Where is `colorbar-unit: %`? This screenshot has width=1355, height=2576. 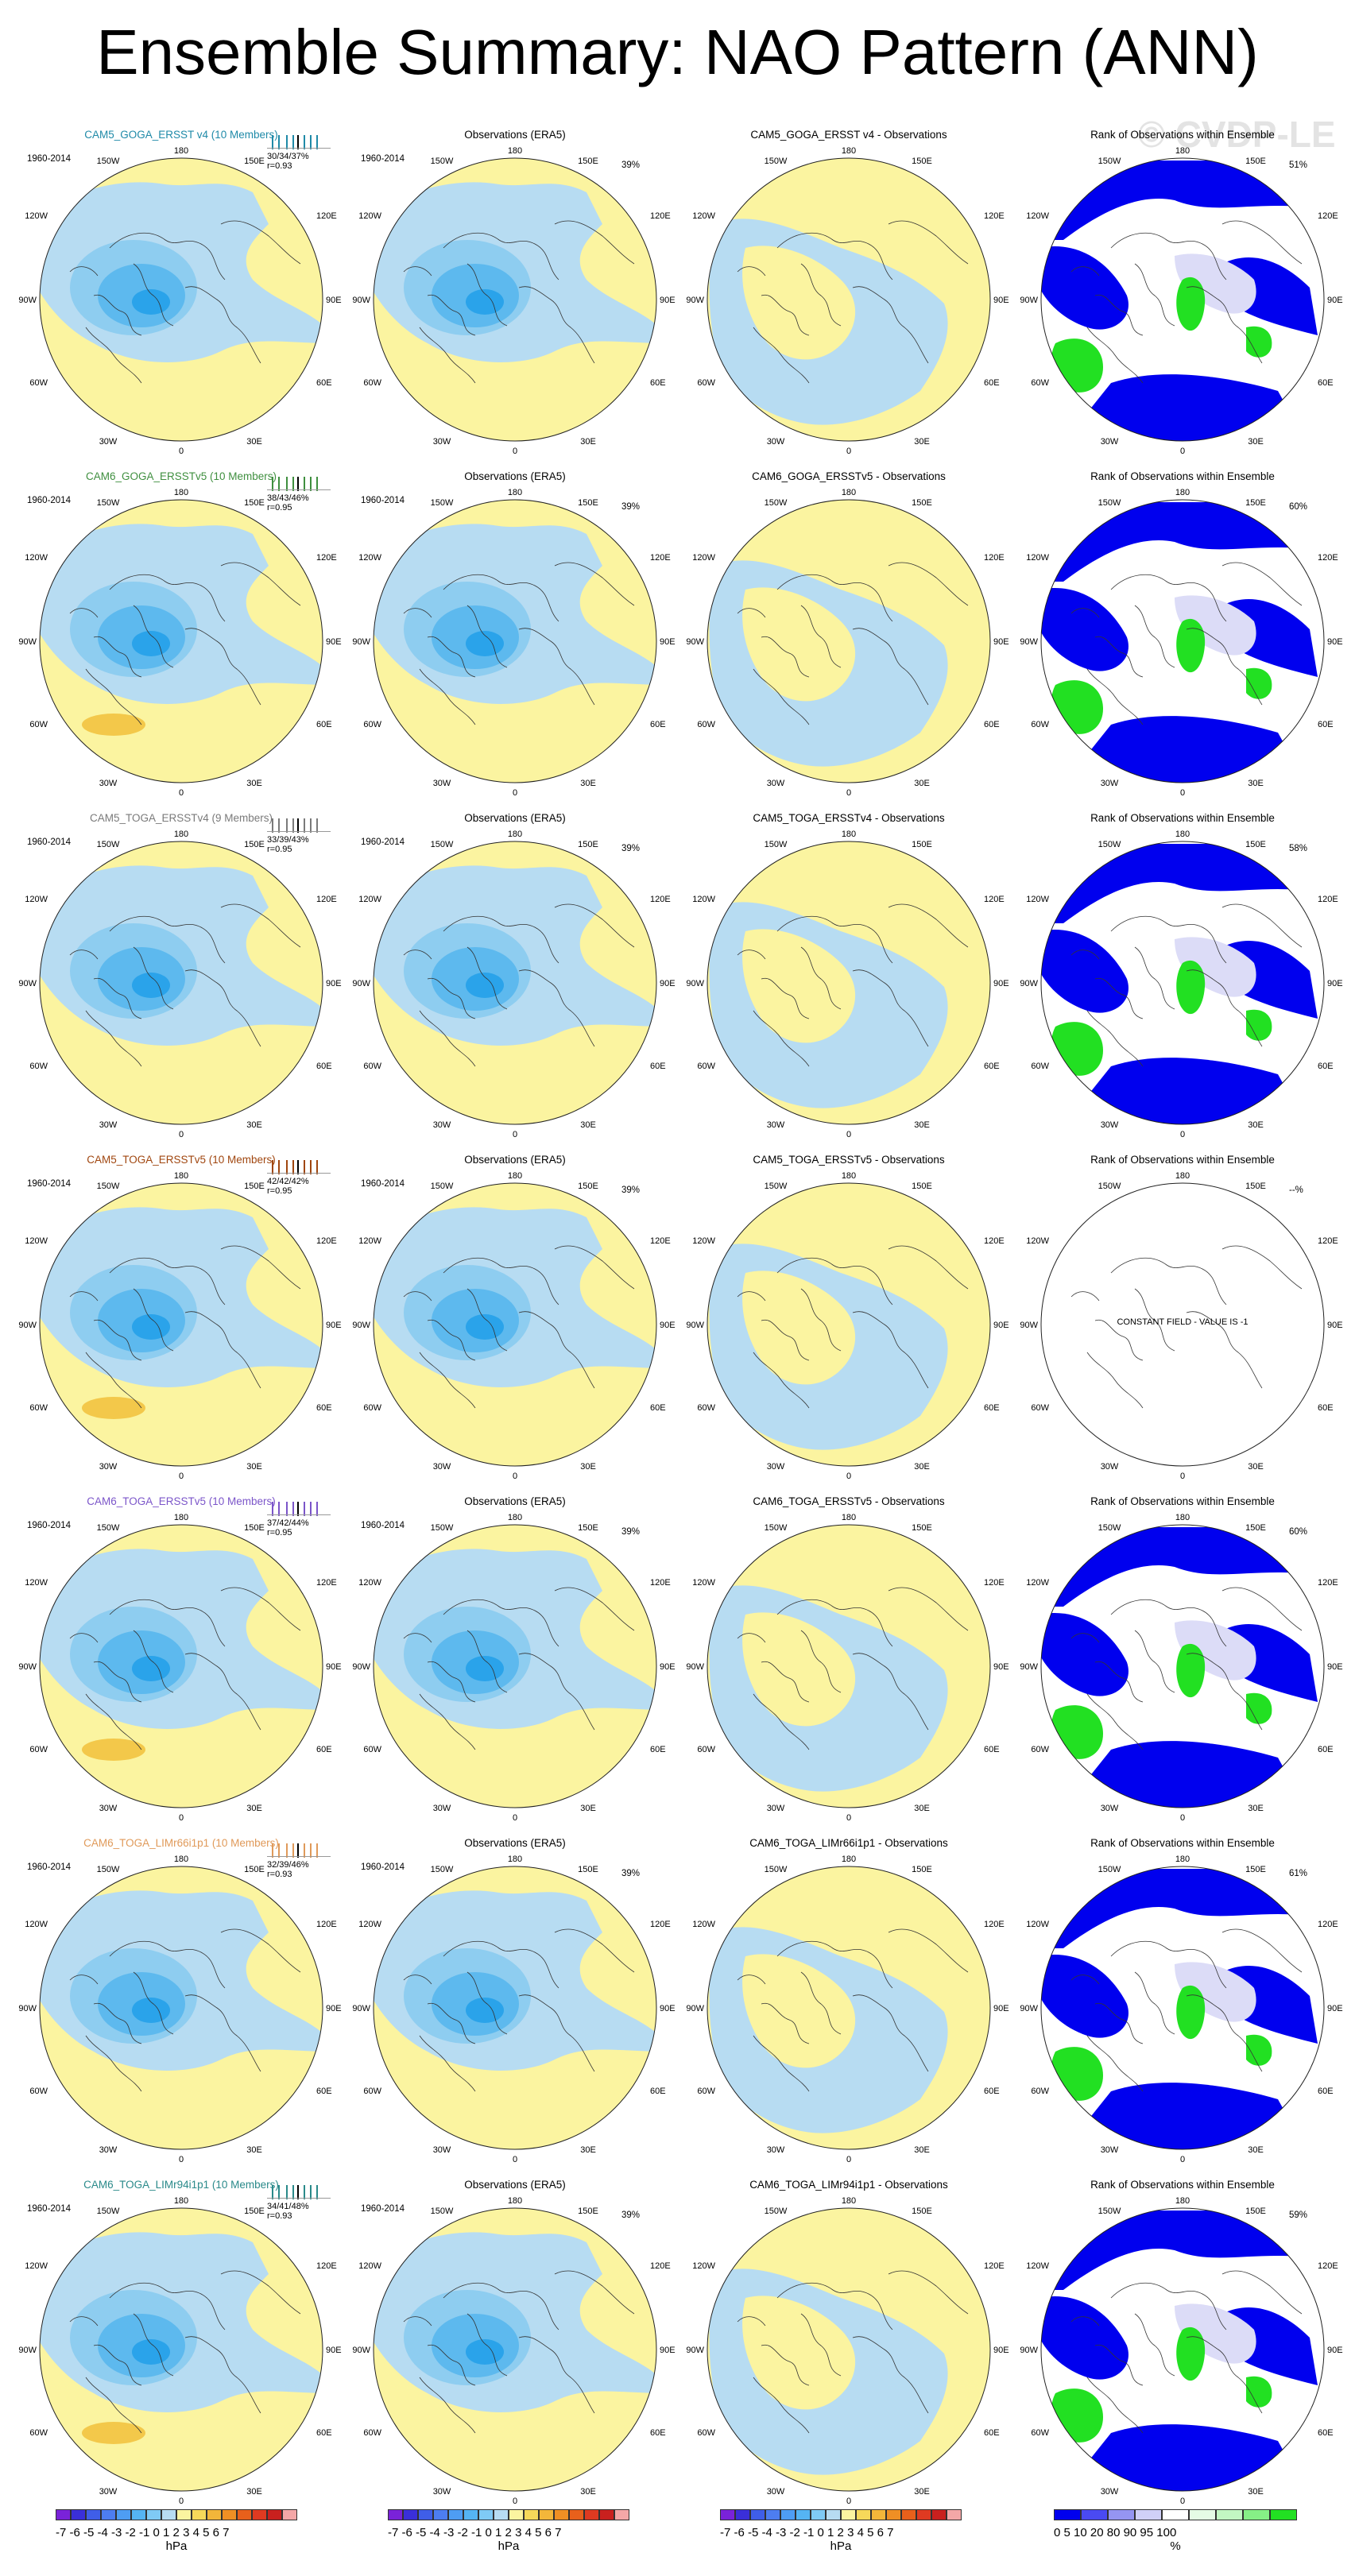 colorbar-unit: % is located at coordinates (1175, 2546).